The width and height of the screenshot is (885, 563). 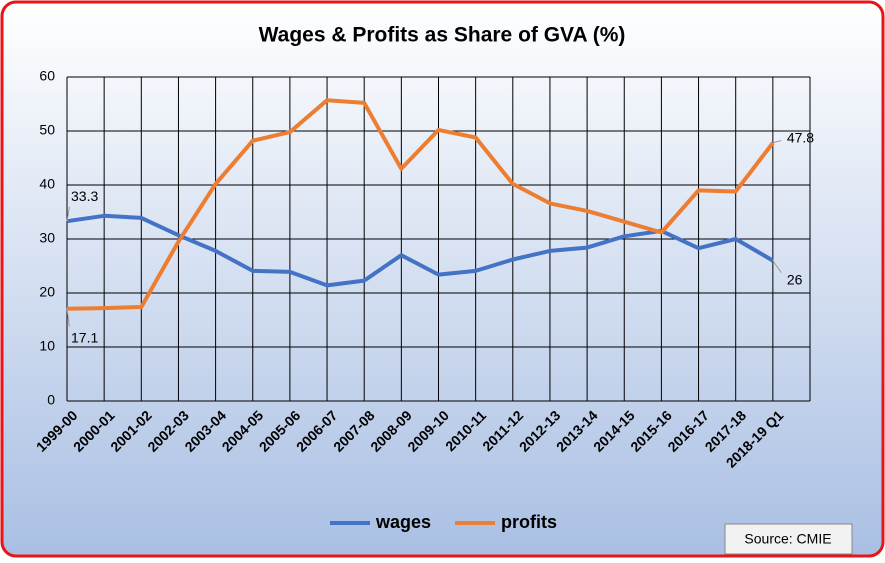 What do you see at coordinates (442, 35) in the screenshot?
I see `chart-title: Wages & Profits as Share of GVA (%)` at bounding box center [442, 35].